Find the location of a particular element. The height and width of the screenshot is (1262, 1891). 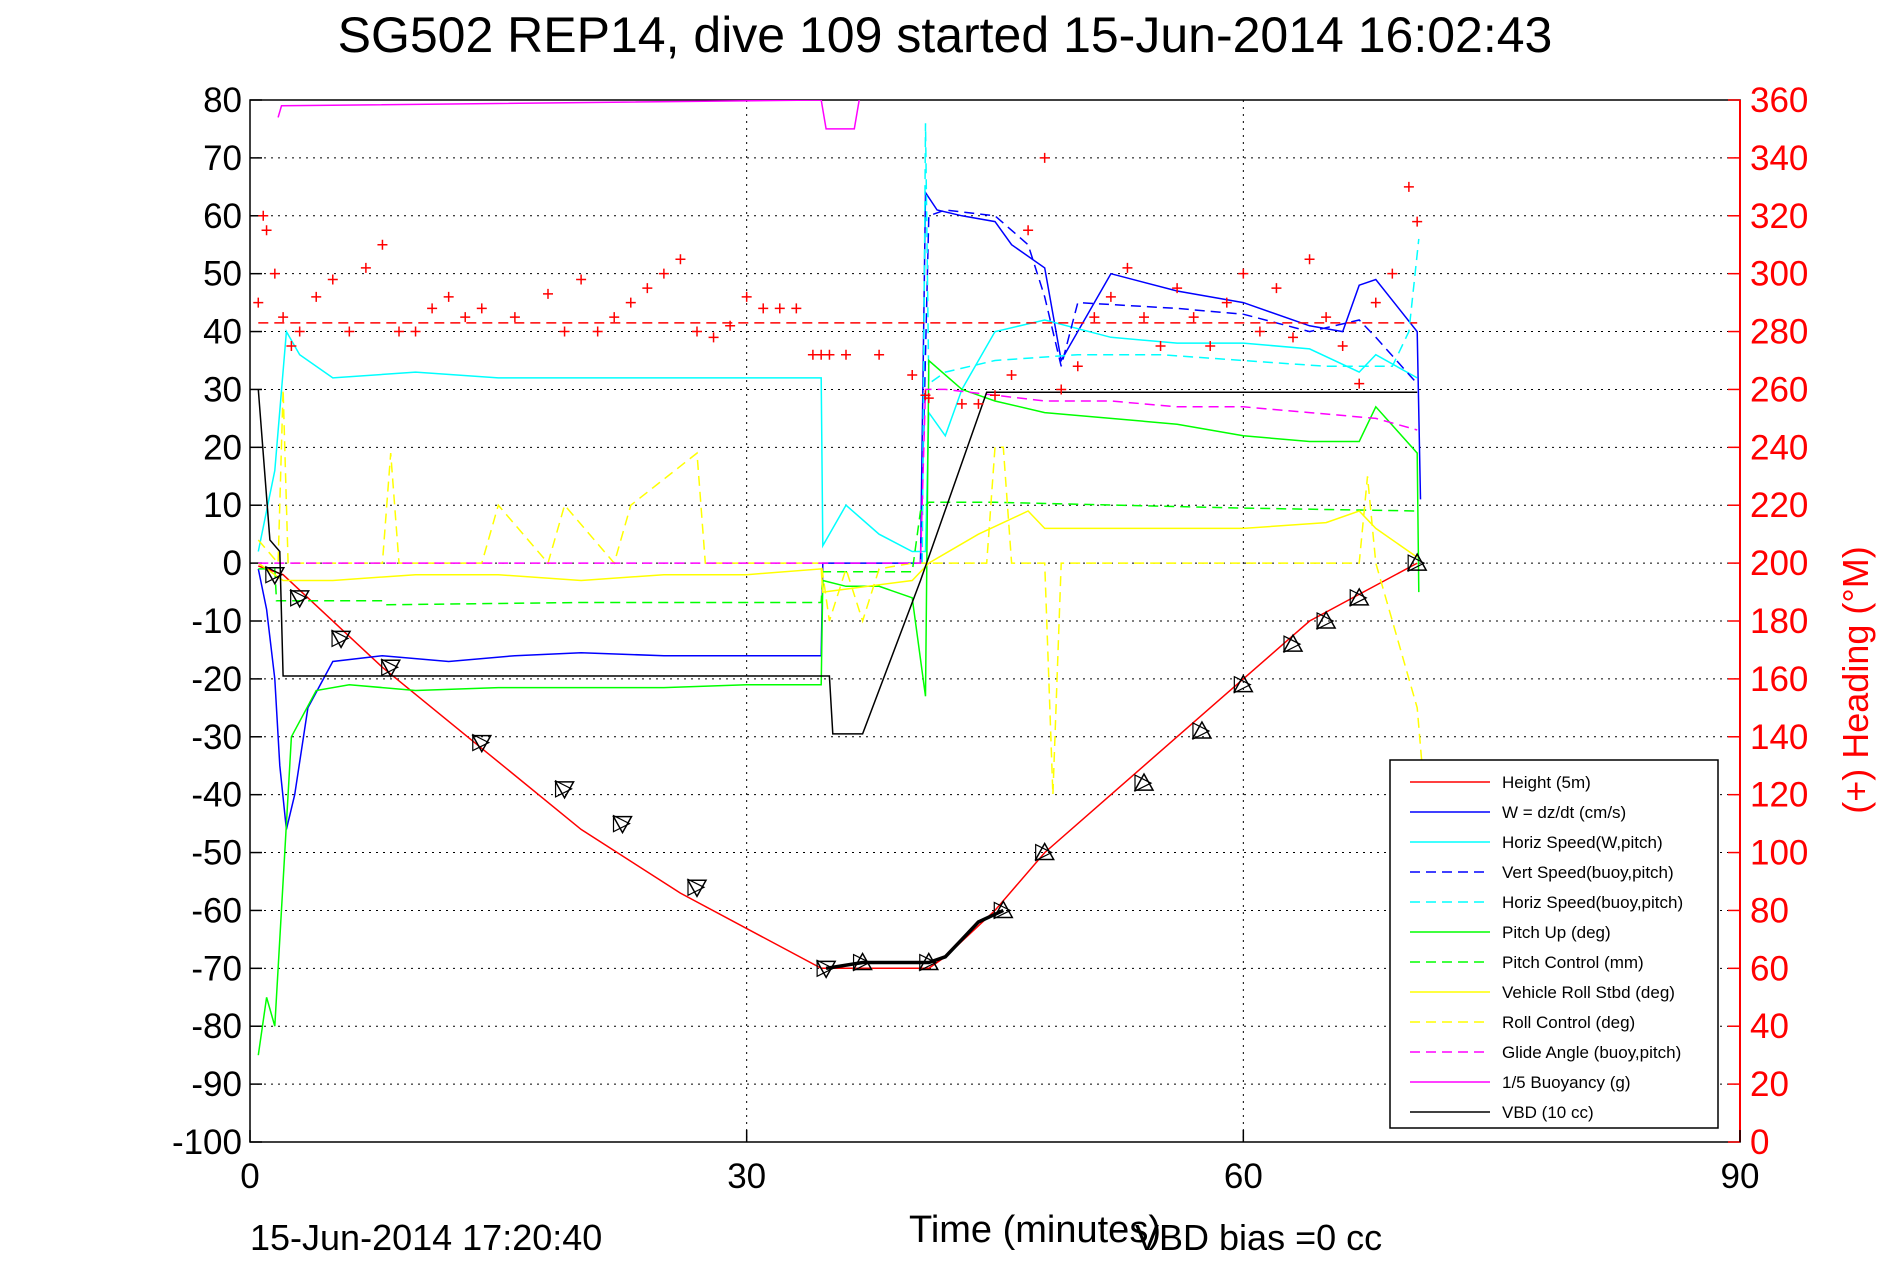

series-horiz-speed-buoy-pitch-line is located at coordinates (1170, 343).